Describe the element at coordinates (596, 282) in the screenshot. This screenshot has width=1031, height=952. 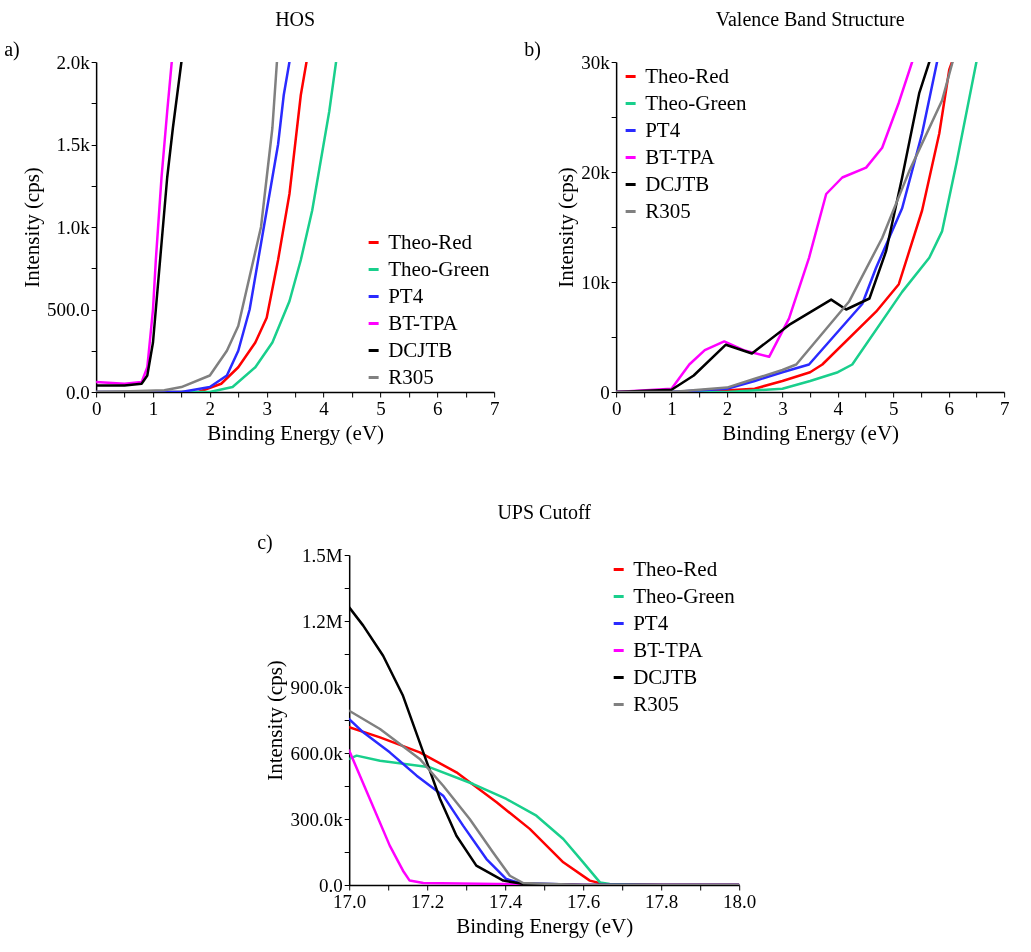
I see `y-tick-label: 10k` at that location.